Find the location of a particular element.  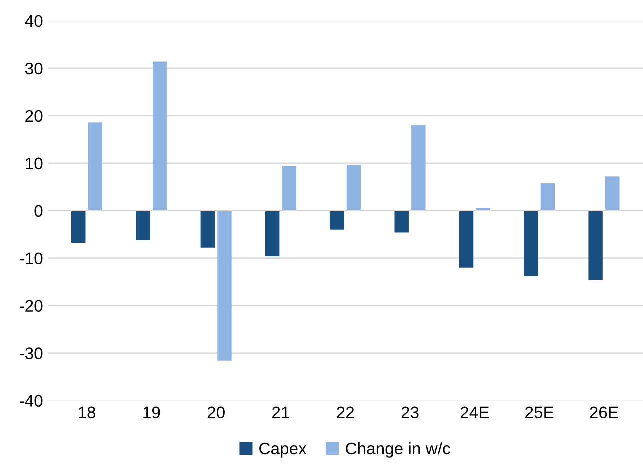

x-tick-label: 22 is located at coordinates (345, 412).